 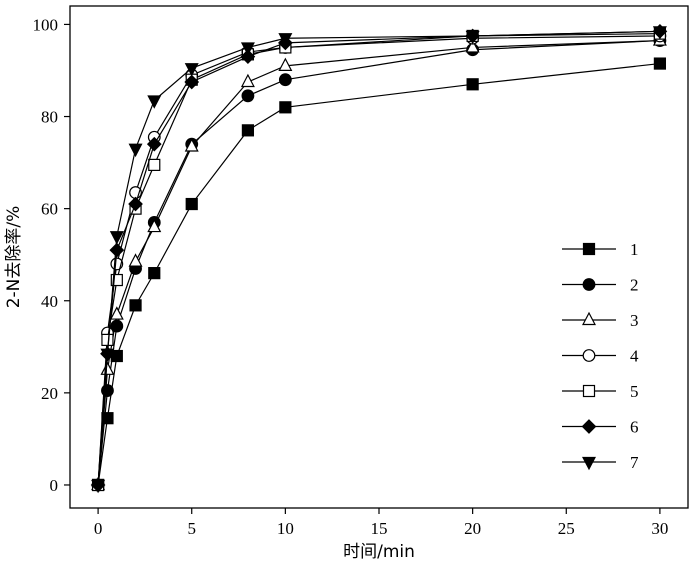 What do you see at coordinates (46, 24) in the screenshot?
I see `y-tick-label: 100` at bounding box center [46, 24].